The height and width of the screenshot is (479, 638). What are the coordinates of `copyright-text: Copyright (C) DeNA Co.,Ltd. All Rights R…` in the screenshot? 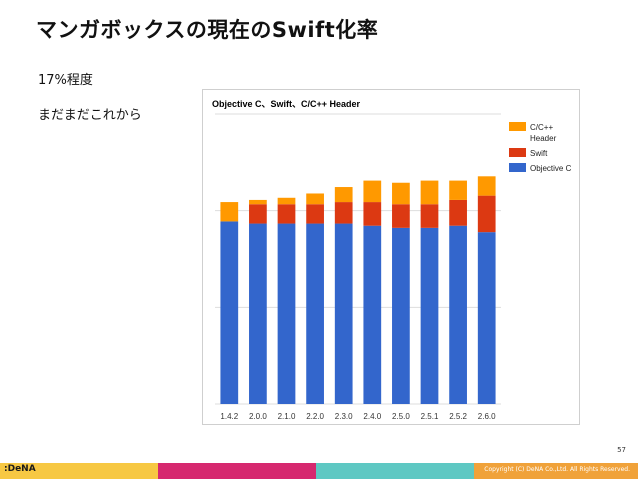 It's located at (557, 469).